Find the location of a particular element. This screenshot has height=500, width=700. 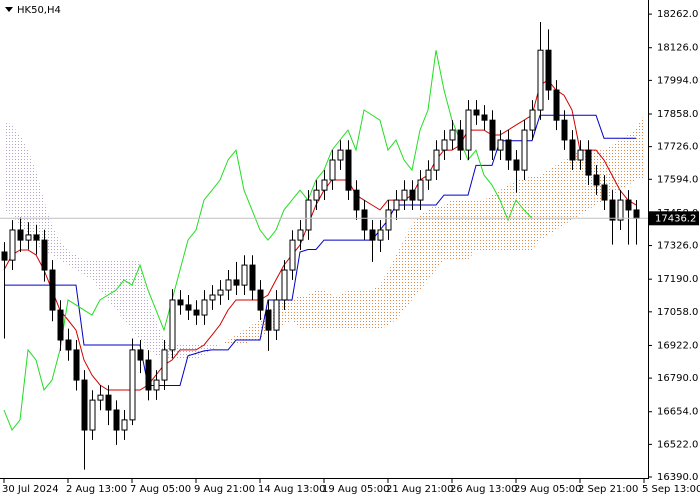

y-tick-label: 17726.0 is located at coordinates (677, 147).